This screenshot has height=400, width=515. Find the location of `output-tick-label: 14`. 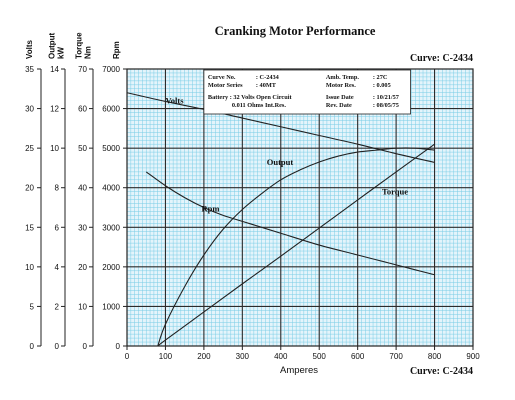

output-tick-label: 14 is located at coordinates (54, 69).